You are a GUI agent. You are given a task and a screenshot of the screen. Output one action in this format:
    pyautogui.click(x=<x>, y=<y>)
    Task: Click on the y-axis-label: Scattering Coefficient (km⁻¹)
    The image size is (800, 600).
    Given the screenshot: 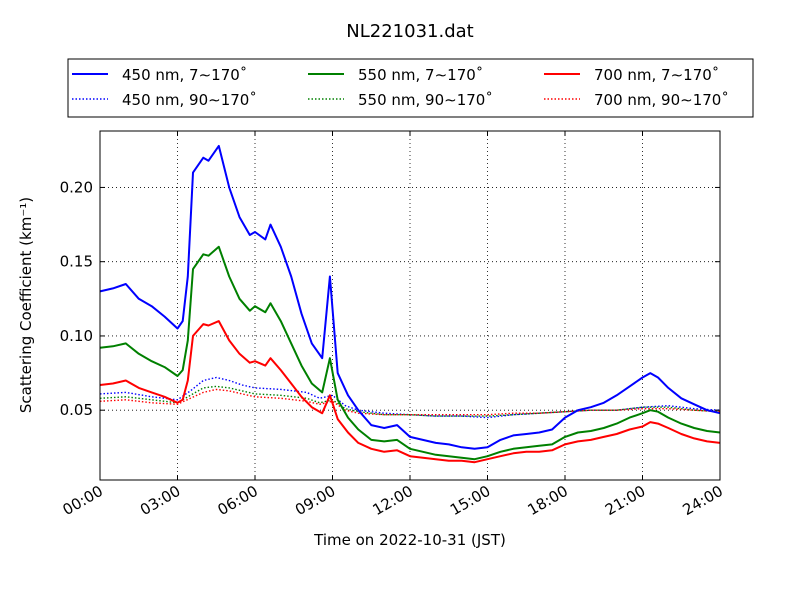 What is the action you would take?
    pyautogui.click(x=26, y=305)
    